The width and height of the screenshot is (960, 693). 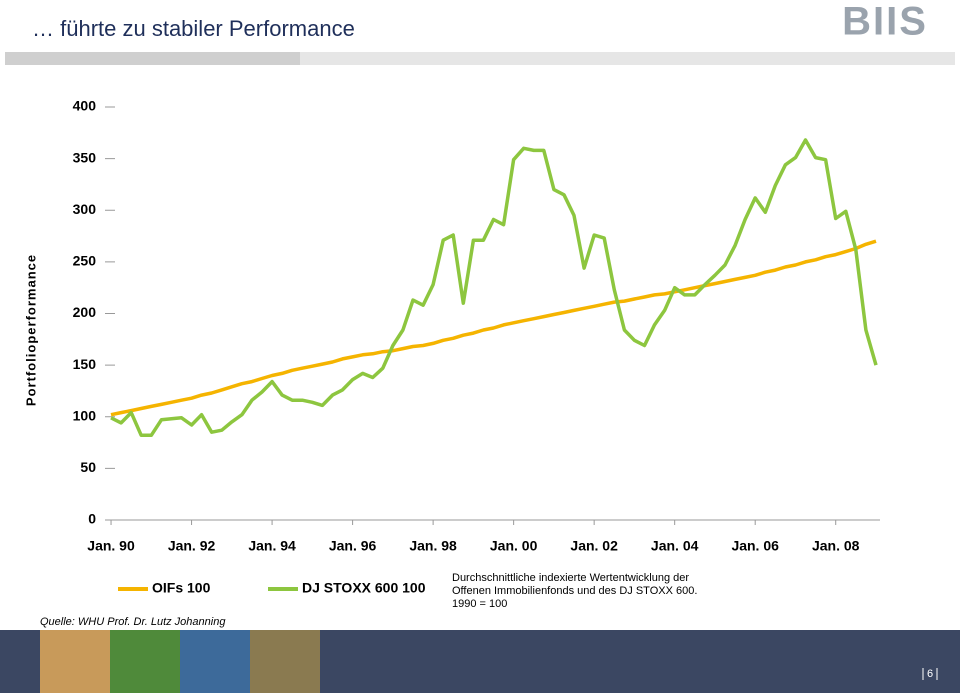 I want to click on legend: OIFs 100 DJ STOXX 600 100, so click(x=272, y=588).